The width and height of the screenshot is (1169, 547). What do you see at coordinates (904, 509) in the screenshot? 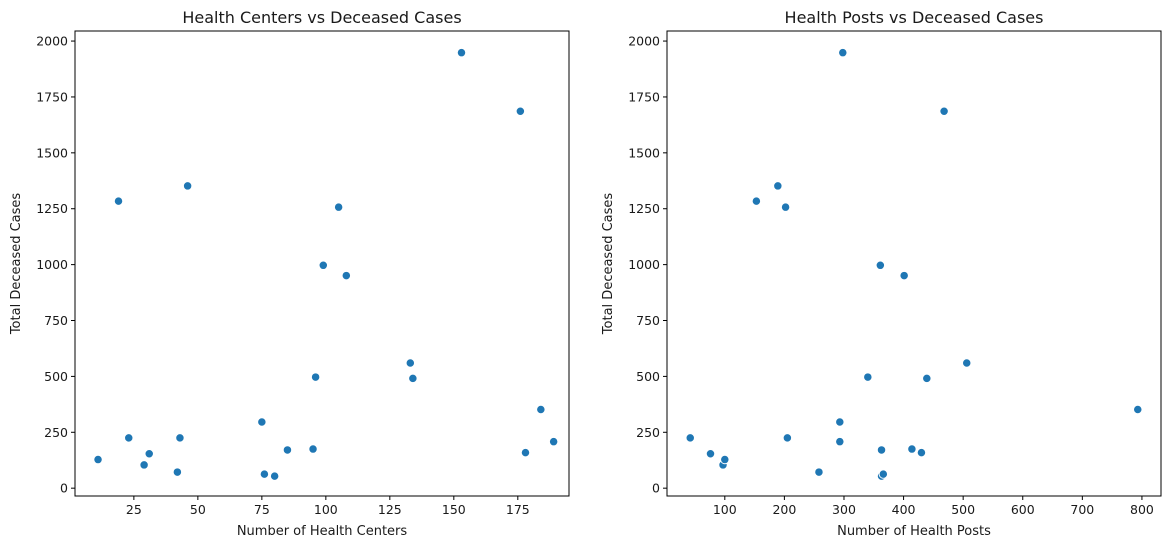
I see `x-tick-label: 400` at bounding box center [904, 509].